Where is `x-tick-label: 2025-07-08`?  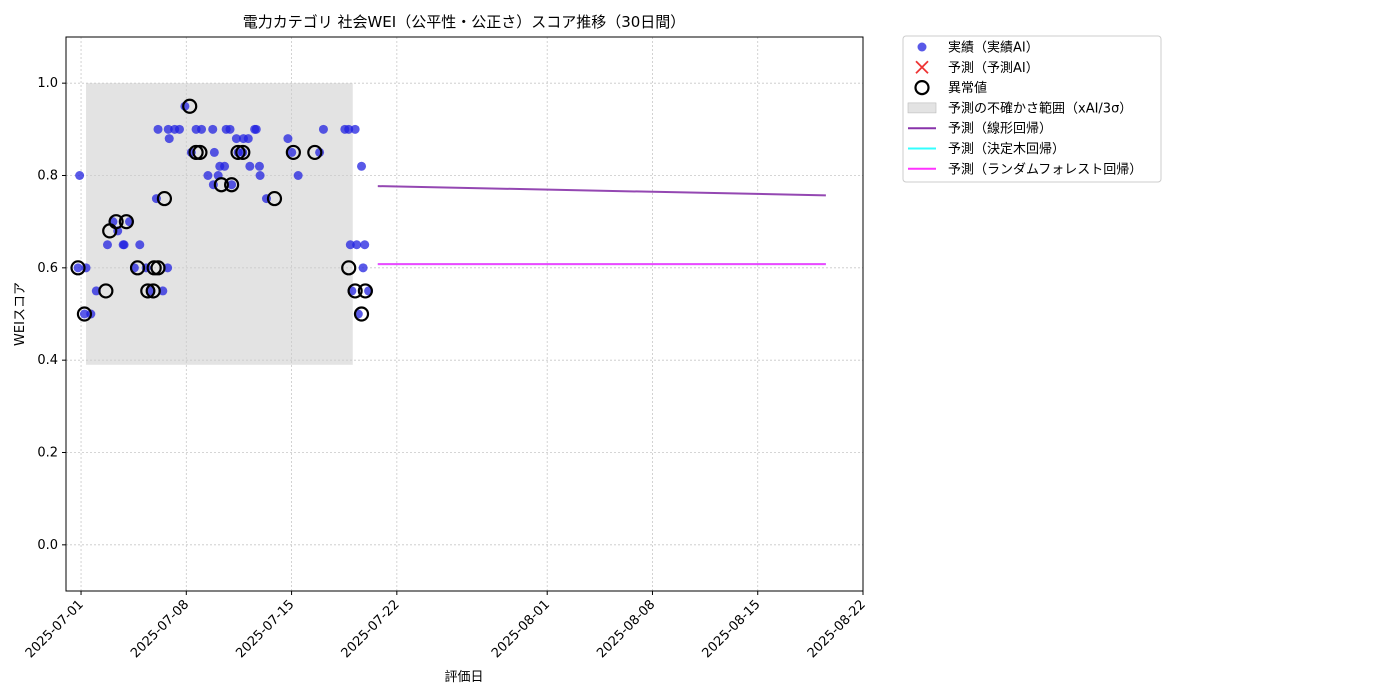 x-tick-label: 2025-07-08 is located at coordinates (160, 629).